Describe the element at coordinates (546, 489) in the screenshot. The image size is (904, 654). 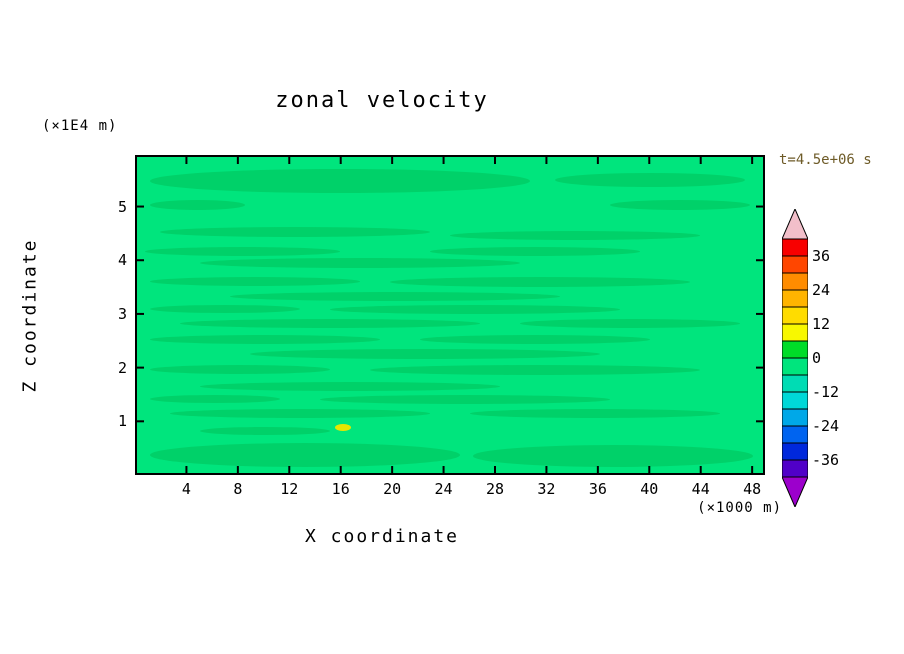
I see `x-tick-label: 32` at that location.